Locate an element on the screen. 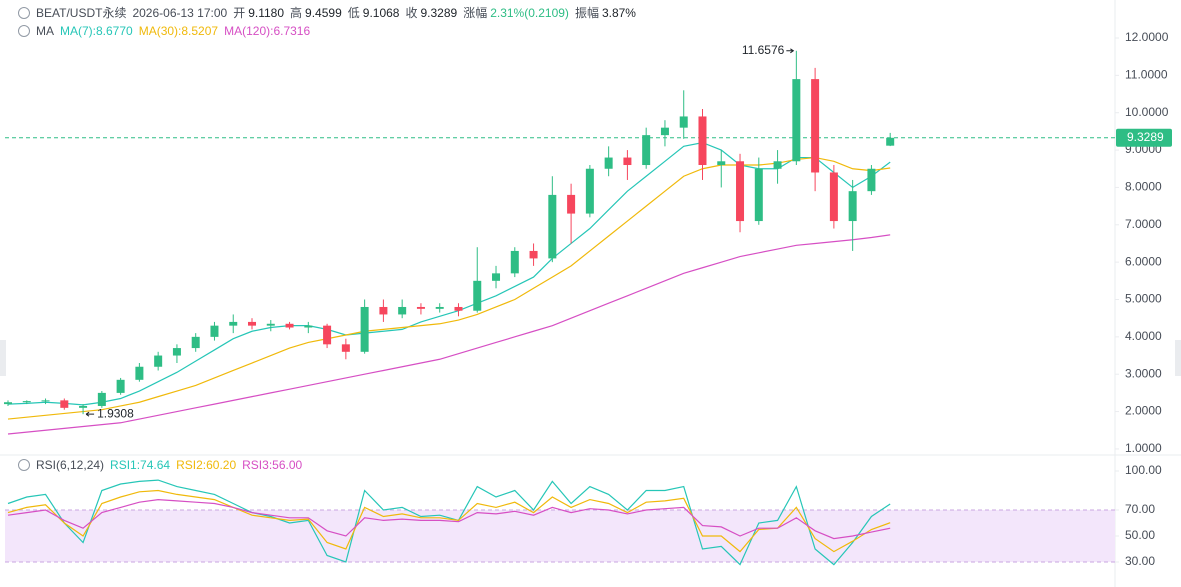 The width and height of the screenshot is (1181, 587). time: 2026-06-13 17:00 is located at coordinates (180, 13).